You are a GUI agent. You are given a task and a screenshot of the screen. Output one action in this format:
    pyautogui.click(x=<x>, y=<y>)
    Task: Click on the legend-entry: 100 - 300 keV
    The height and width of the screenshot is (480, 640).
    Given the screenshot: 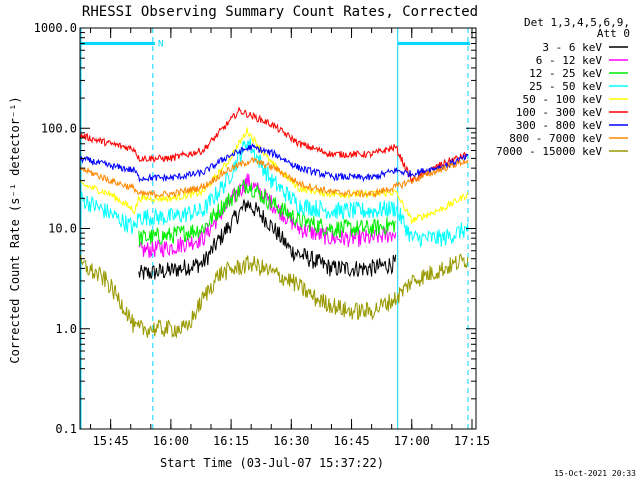 What is the action you would take?
    pyautogui.click(x=559, y=112)
    